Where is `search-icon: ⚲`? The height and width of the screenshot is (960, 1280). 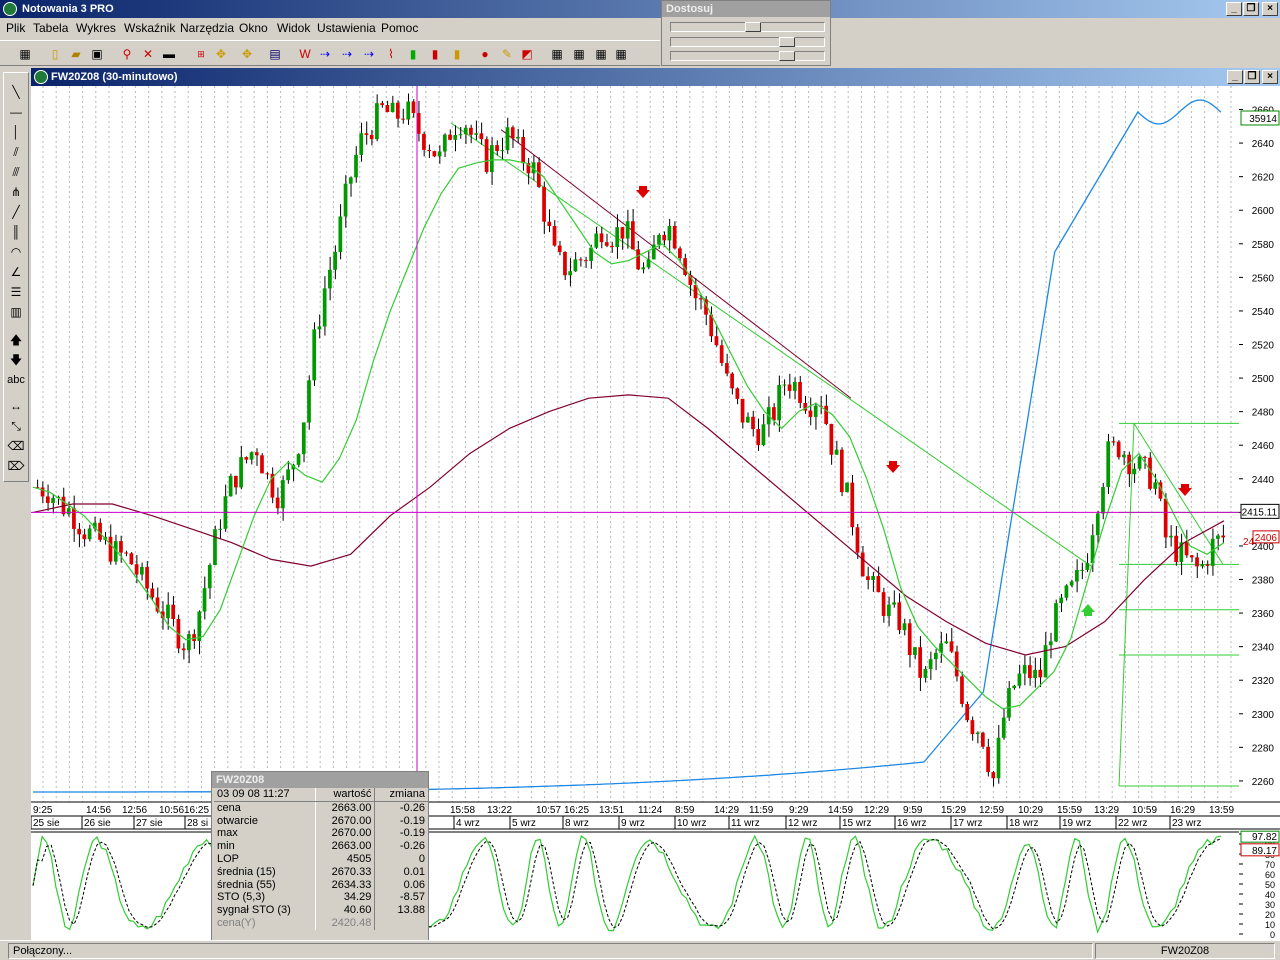 search-icon: ⚲ is located at coordinates (127, 54).